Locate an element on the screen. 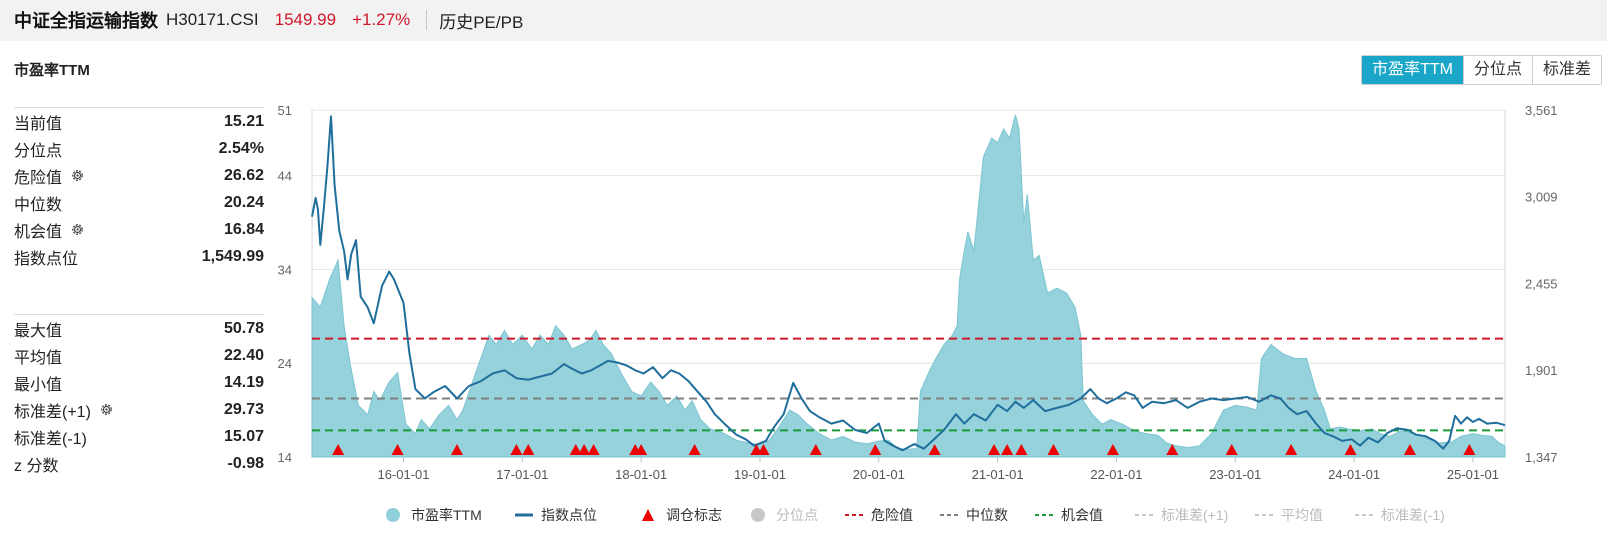 This screenshot has width=1607, height=536. stat-value: 29.73 is located at coordinates (243, 409).